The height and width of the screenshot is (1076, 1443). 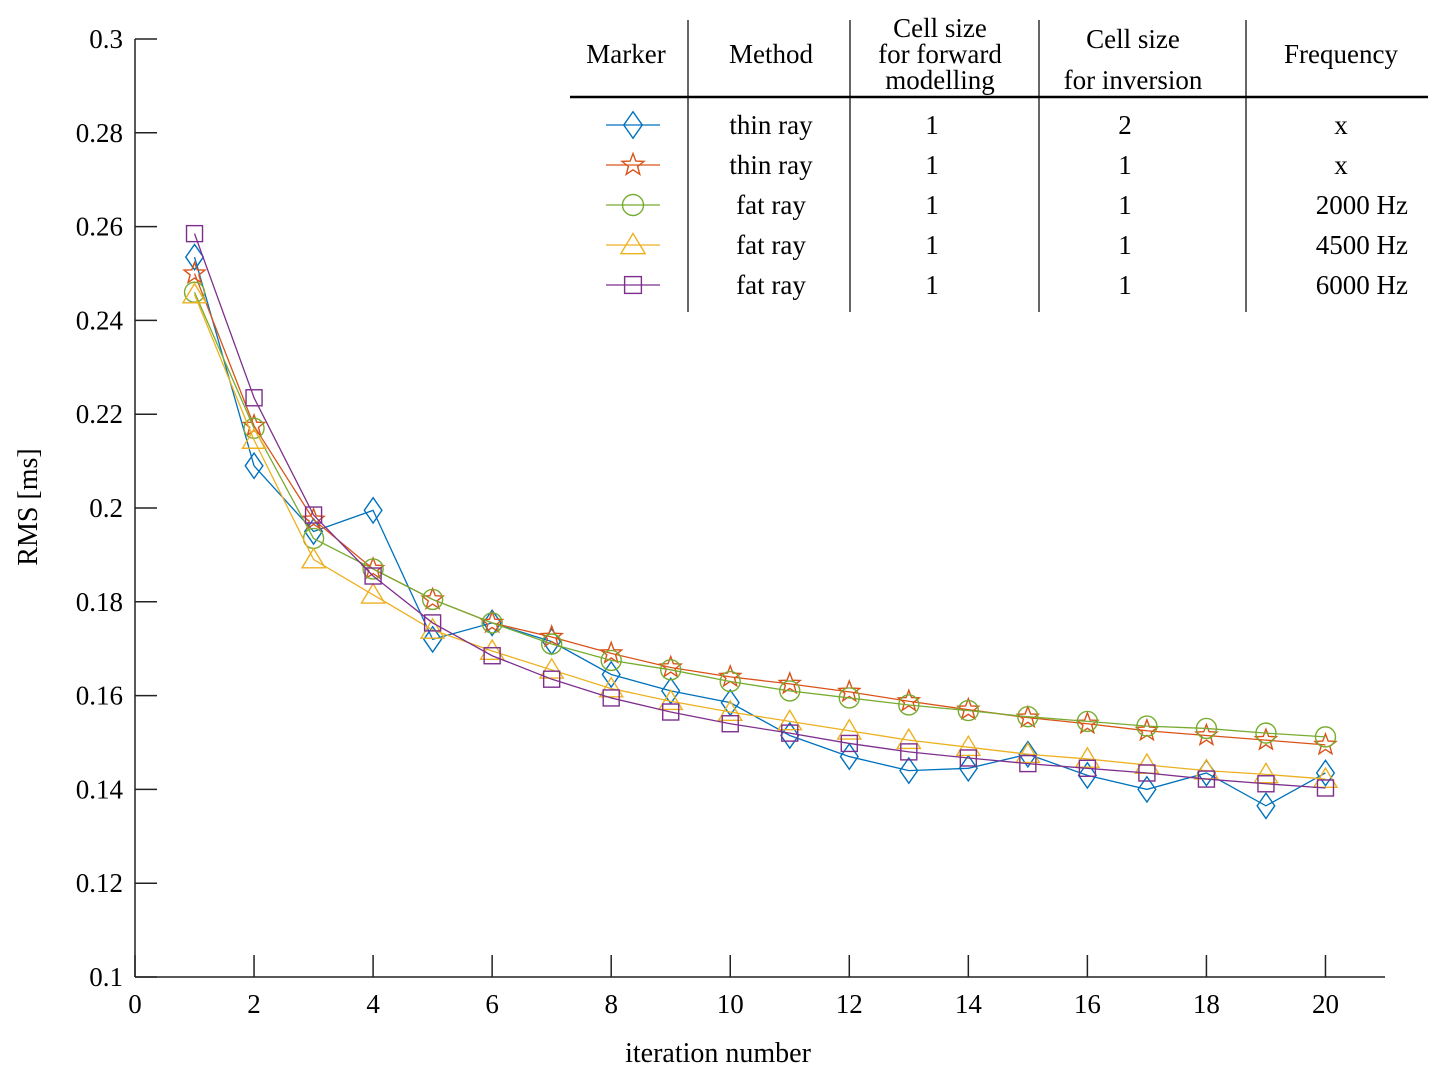 What do you see at coordinates (100, 320) in the screenshot?
I see `y-tick-label: 0.24` at bounding box center [100, 320].